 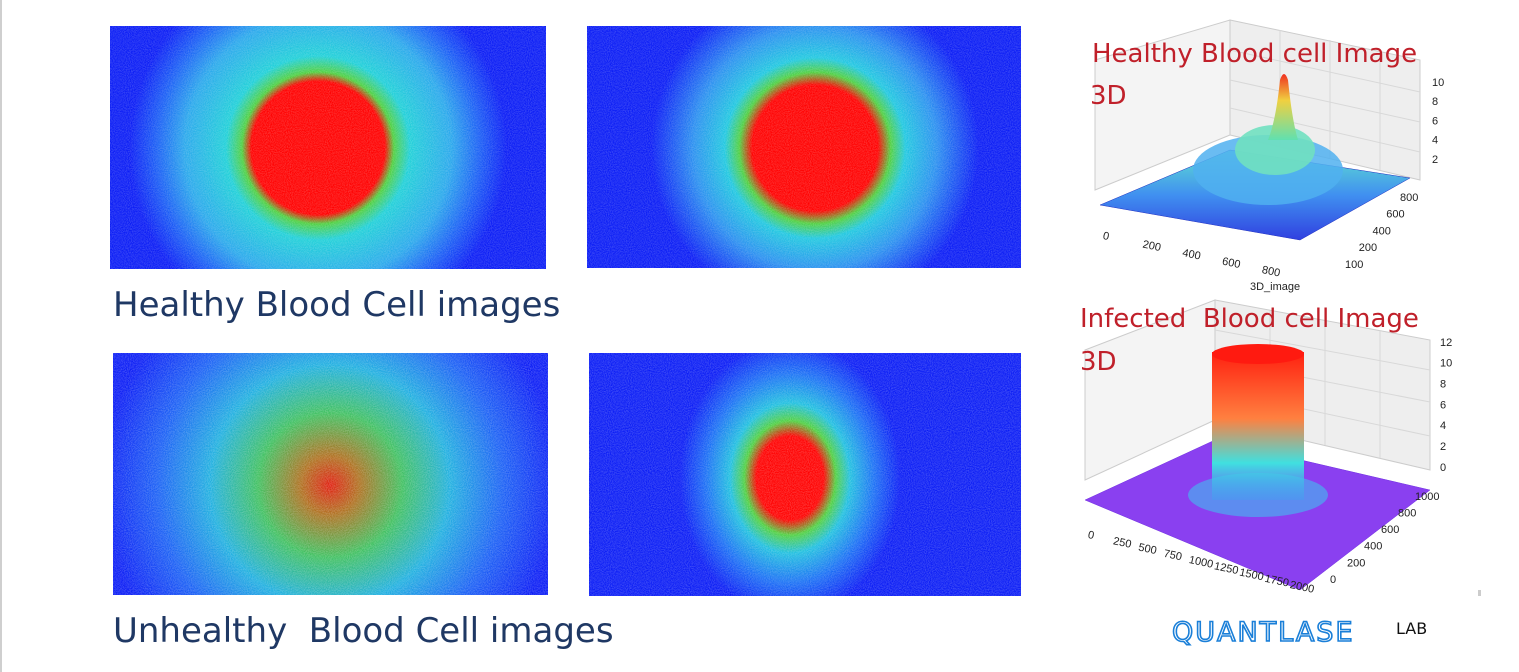 What do you see at coordinates (1446, 343) in the screenshot?
I see `z-tick-label: 12` at bounding box center [1446, 343].